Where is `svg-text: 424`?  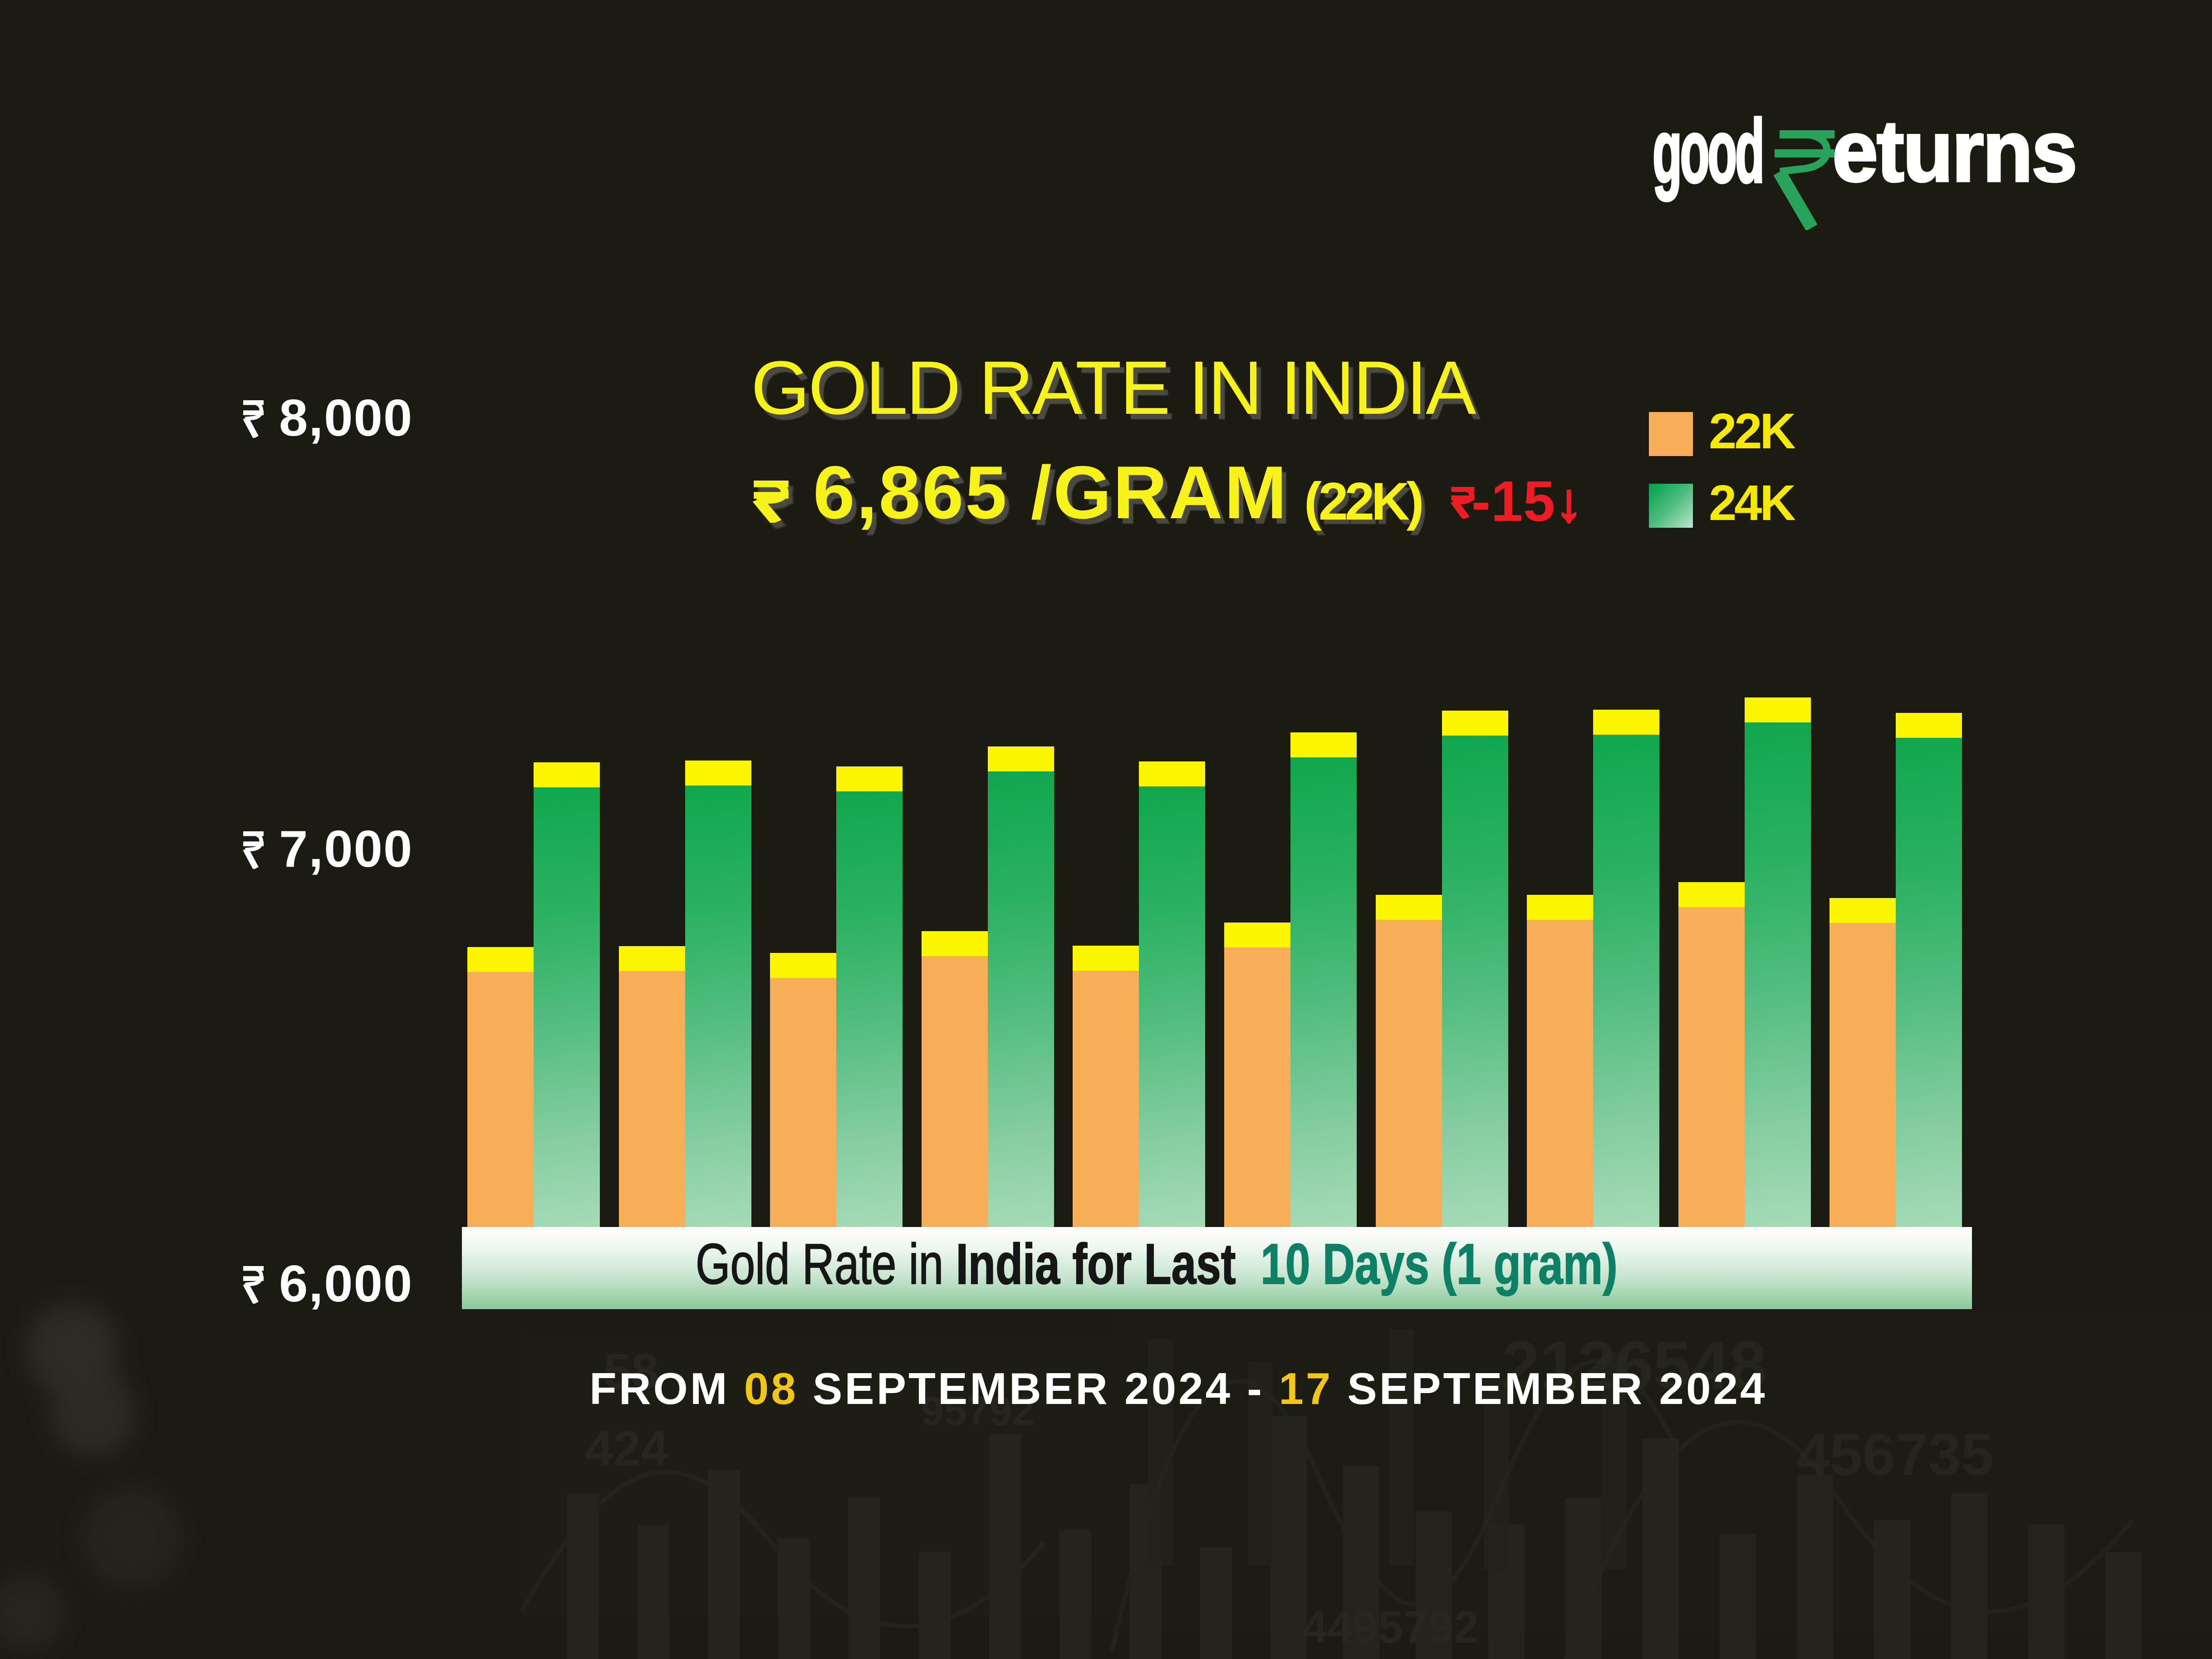 svg-text: 424 is located at coordinates (627, 1449).